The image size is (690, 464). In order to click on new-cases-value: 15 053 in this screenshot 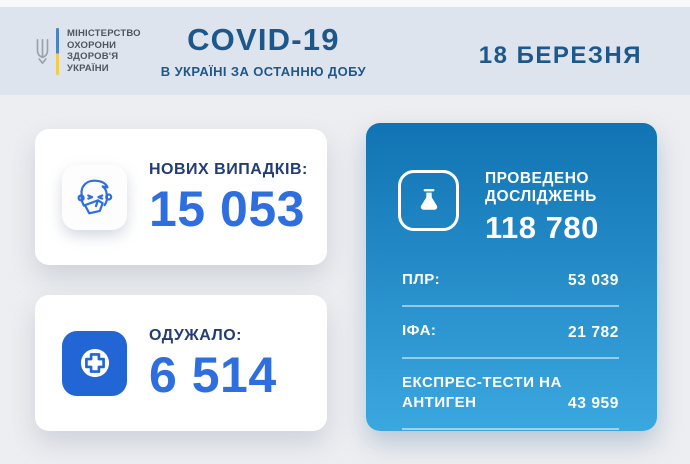, I will do `click(227, 208)`.